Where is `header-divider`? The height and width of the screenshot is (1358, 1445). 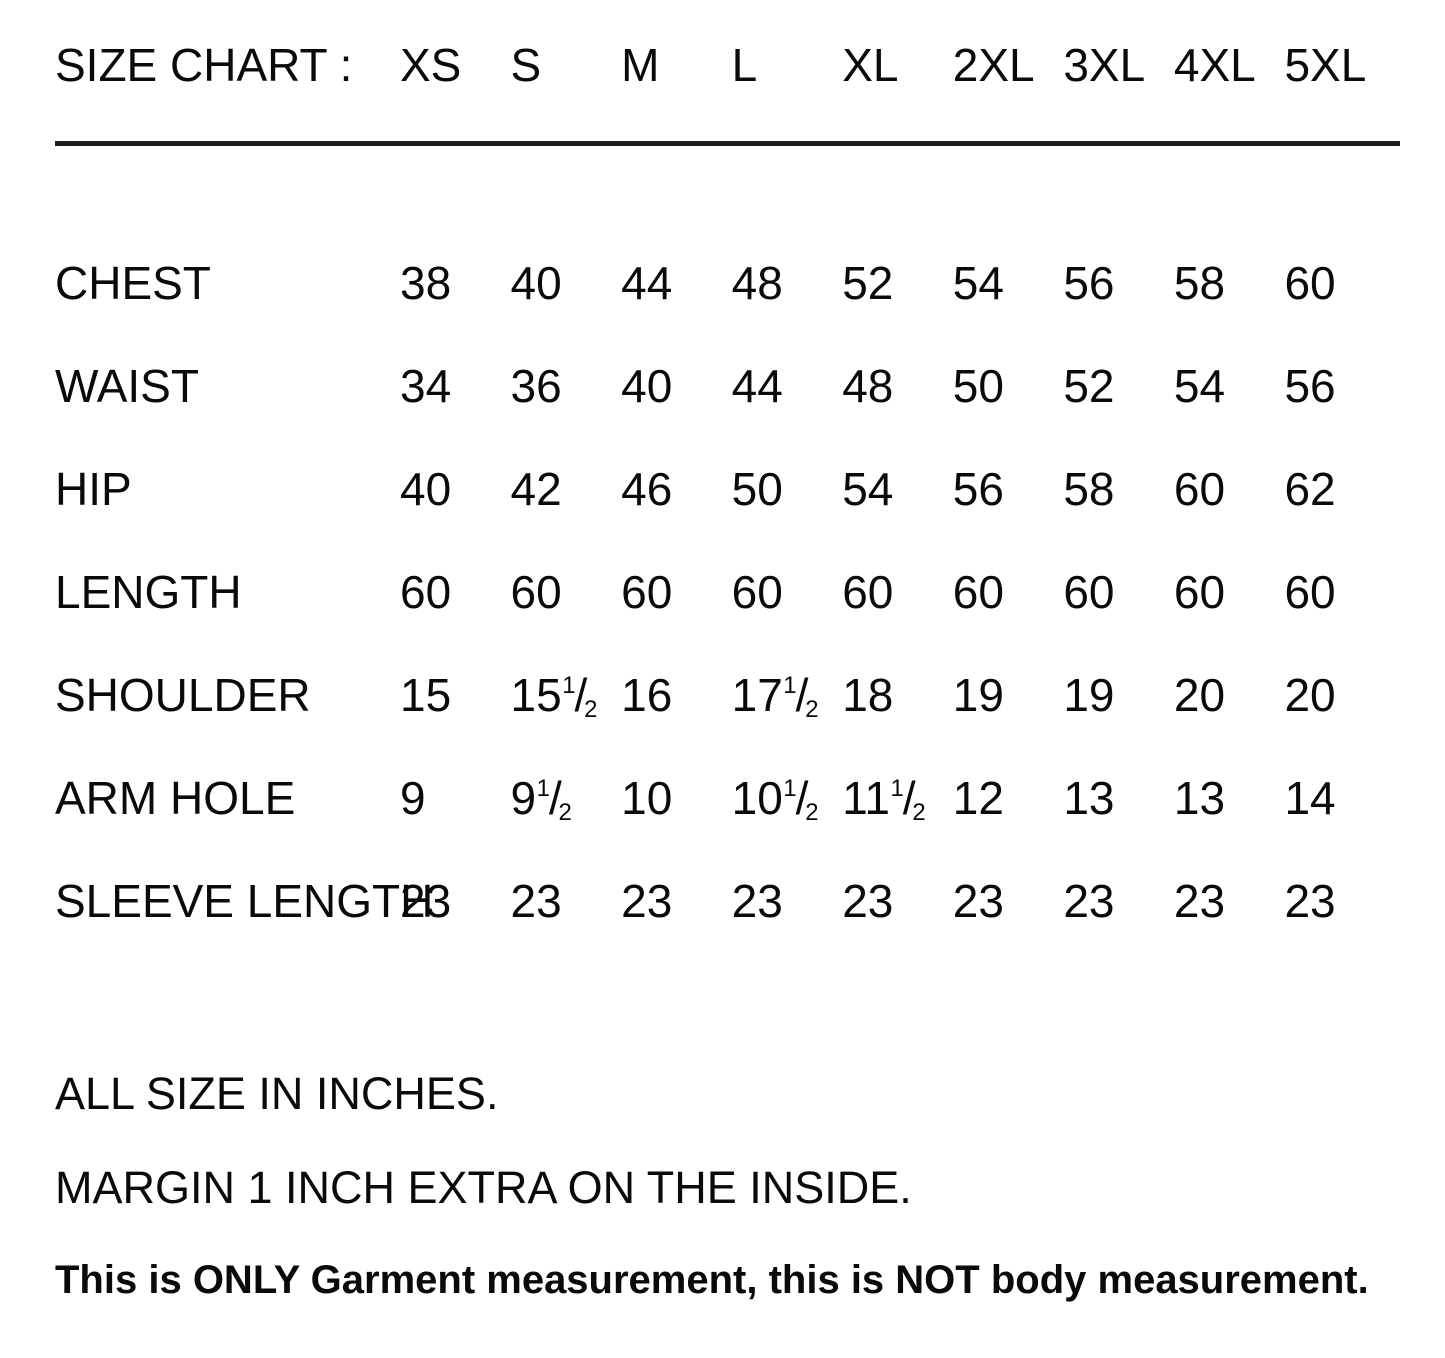 header-divider is located at coordinates (727, 143).